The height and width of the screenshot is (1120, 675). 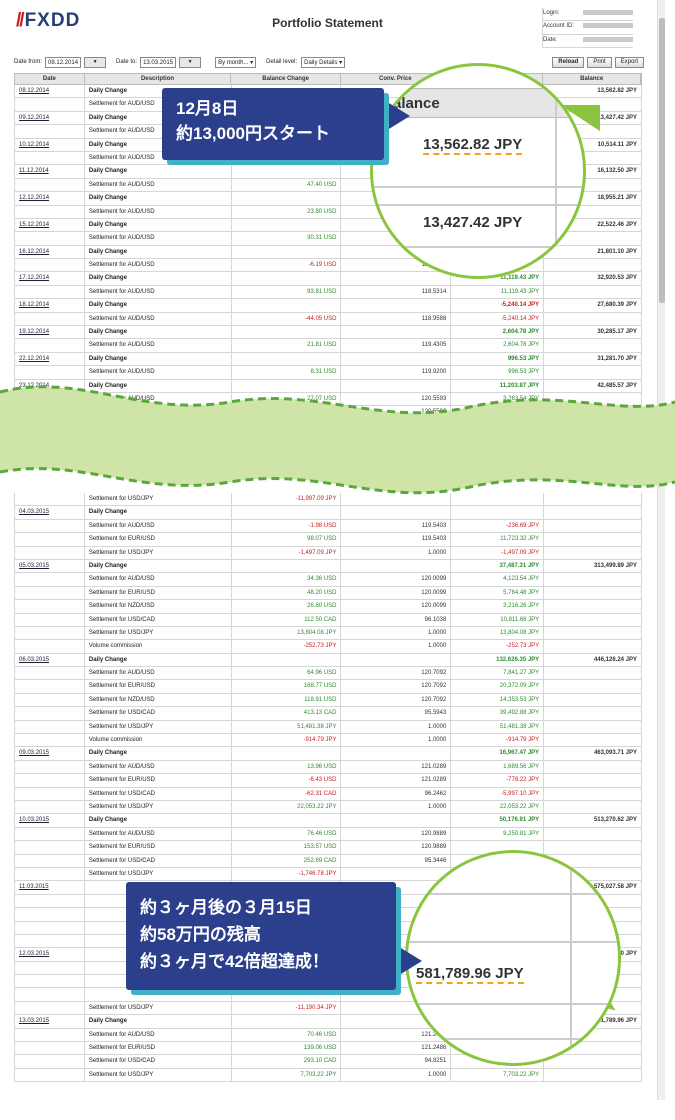 What do you see at coordinates (661, 550) in the screenshot?
I see `vertical-scrollbar` at bounding box center [661, 550].